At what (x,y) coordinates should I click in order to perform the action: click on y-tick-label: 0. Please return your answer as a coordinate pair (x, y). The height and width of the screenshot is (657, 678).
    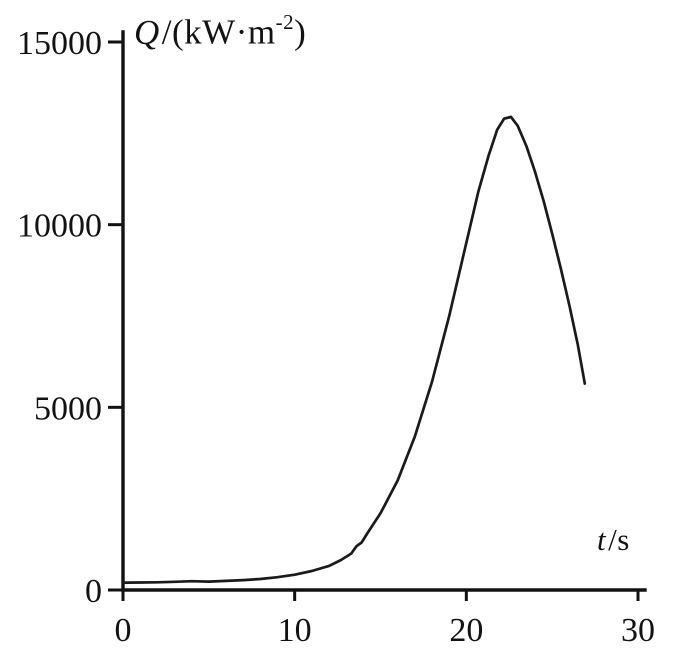
    Looking at the image, I should click on (93, 591).